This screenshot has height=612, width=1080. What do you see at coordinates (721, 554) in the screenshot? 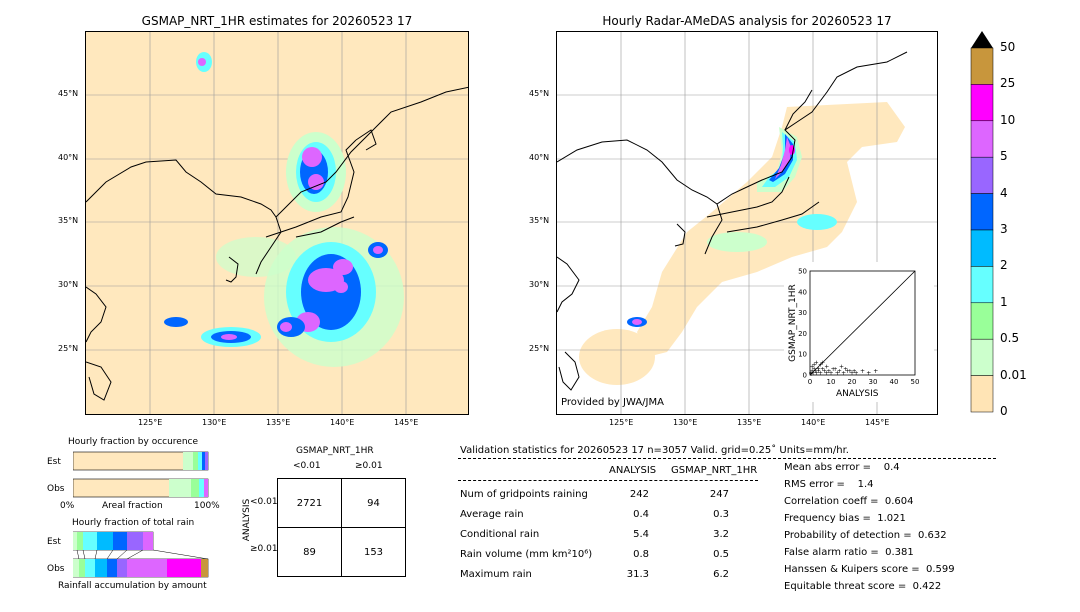
I see `validation-row-gsmap: 0.5` at bounding box center [721, 554].